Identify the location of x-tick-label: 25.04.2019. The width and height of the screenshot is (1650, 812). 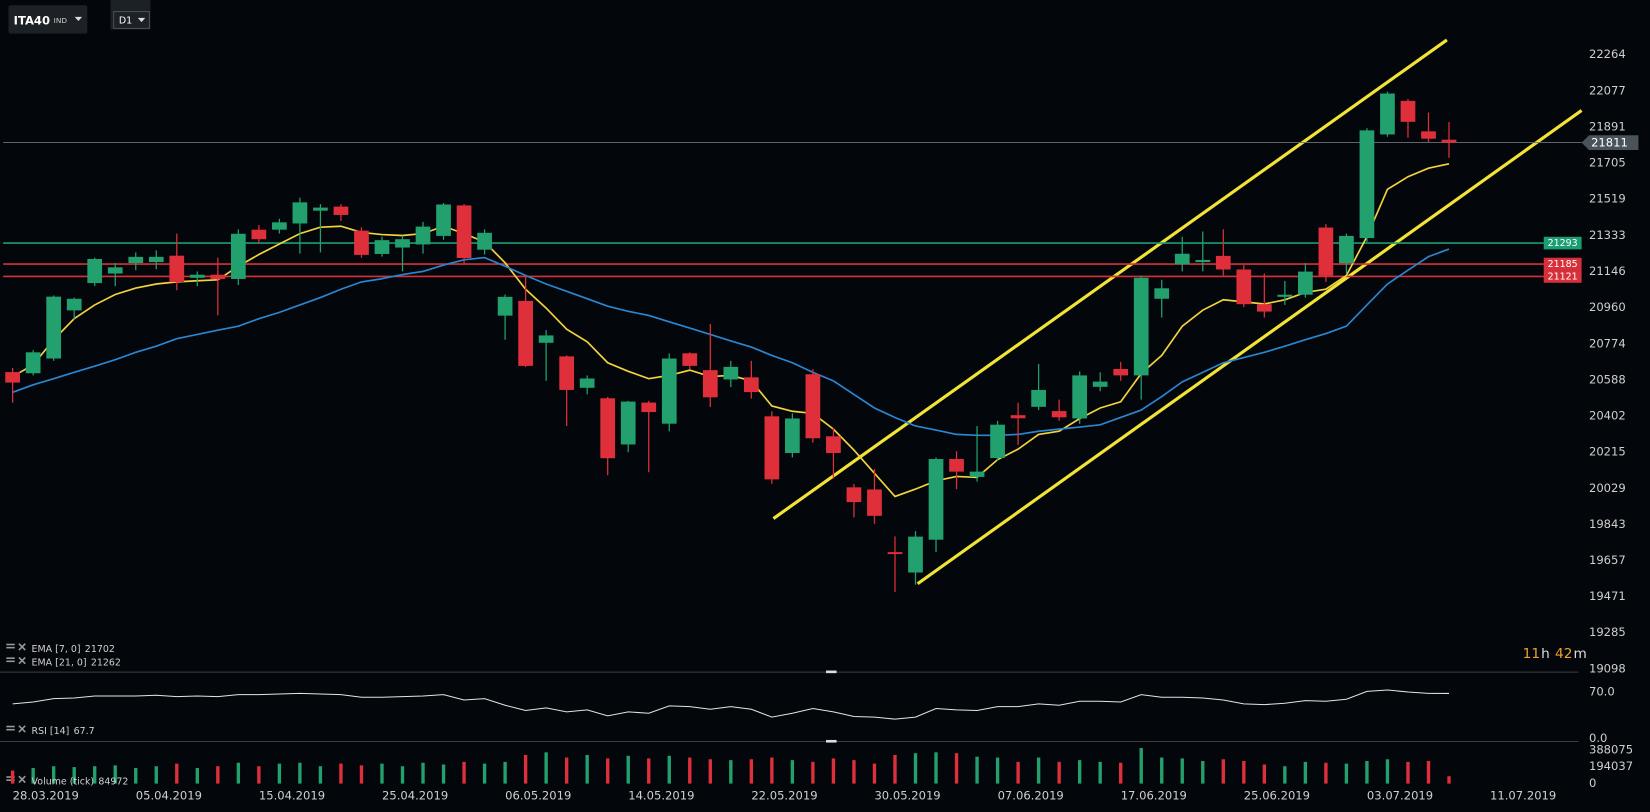
(415, 796).